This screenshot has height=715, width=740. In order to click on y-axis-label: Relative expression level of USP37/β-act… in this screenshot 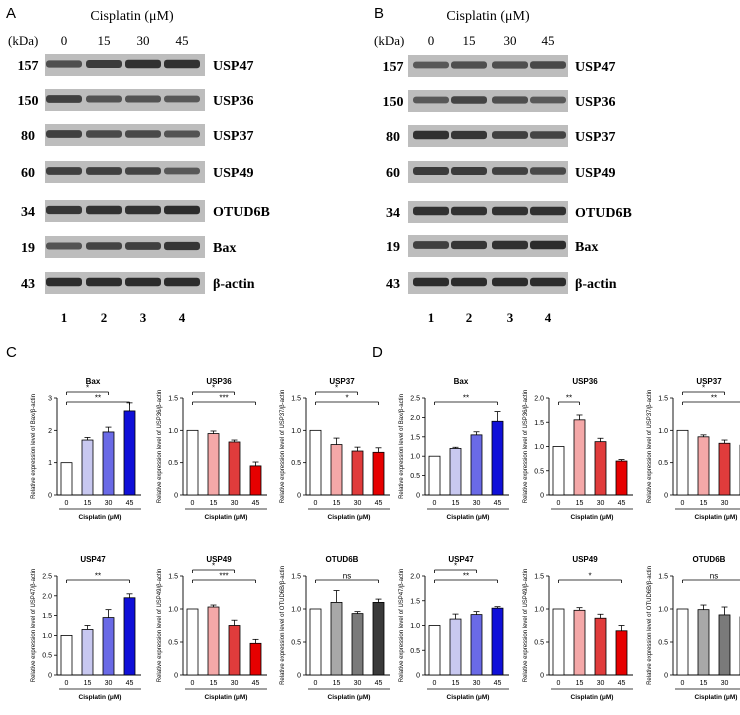, I will do `click(283, 447)`.